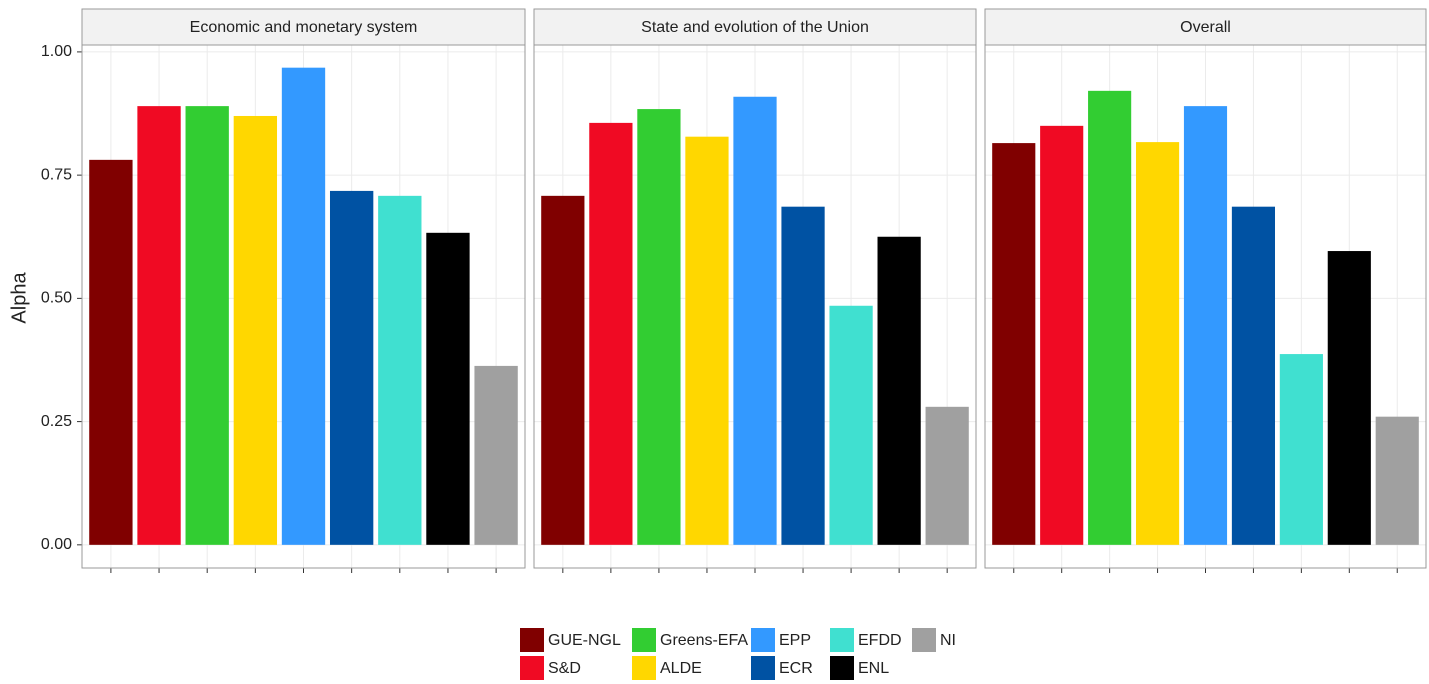 Image resolution: width=1429 pixels, height=684 pixels. I want to click on legend-label: GUE-NGL, so click(584, 640).